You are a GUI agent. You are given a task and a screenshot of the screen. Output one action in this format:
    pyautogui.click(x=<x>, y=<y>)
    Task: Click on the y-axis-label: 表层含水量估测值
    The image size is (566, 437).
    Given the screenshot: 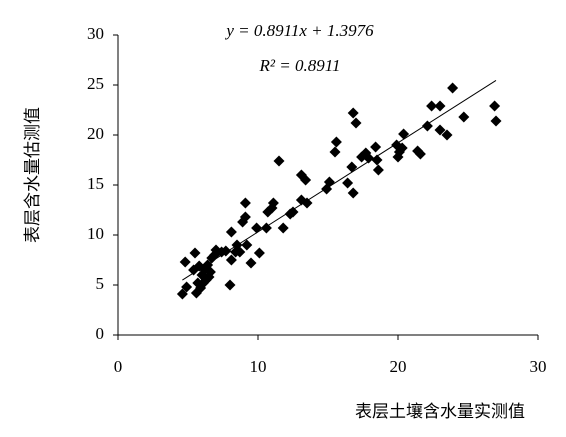 What is the action you would take?
    pyautogui.click(x=32, y=175)
    